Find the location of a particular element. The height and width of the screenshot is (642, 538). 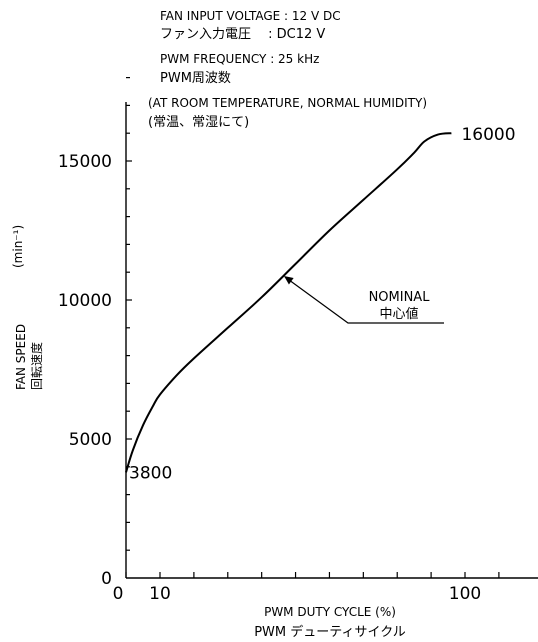

condition-voltage: FAN INPUT VOLTAGE : 12 V DC is located at coordinates (250, 16).